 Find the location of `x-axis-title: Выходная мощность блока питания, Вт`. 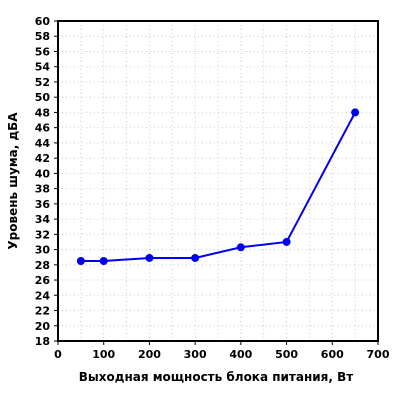

x-axis-title: Выходная мощность блока питания, Вт is located at coordinates (216, 377).